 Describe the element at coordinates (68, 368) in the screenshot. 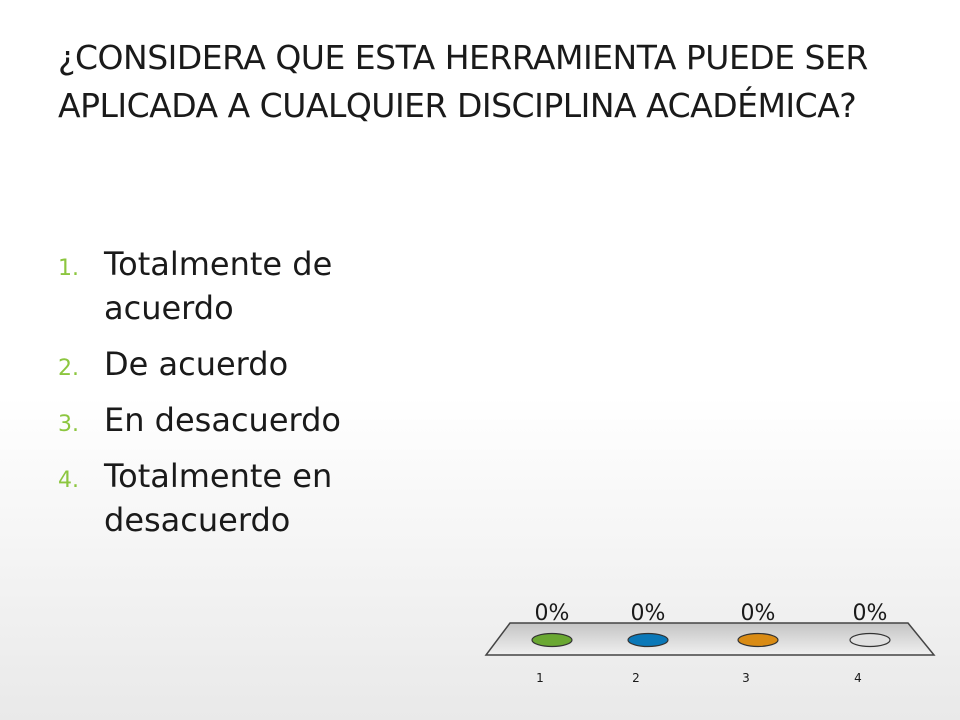

I see `option-number: 2.` at that location.